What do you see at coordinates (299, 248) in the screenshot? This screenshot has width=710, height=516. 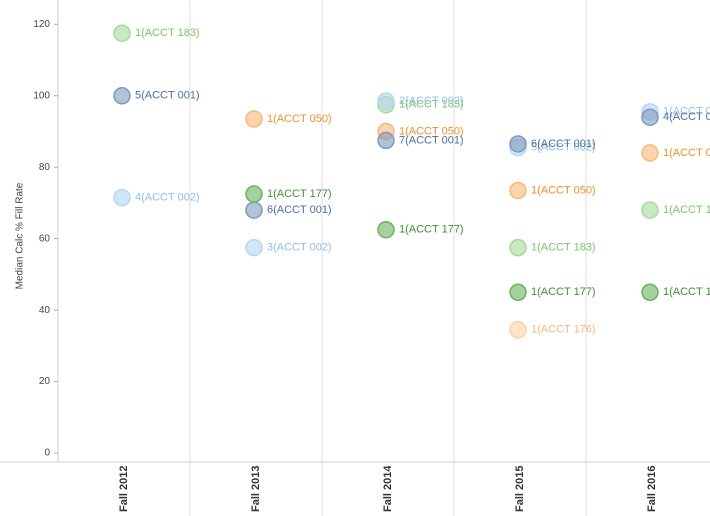 I see `point-label: 3(ACCT 002)` at bounding box center [299, 248].